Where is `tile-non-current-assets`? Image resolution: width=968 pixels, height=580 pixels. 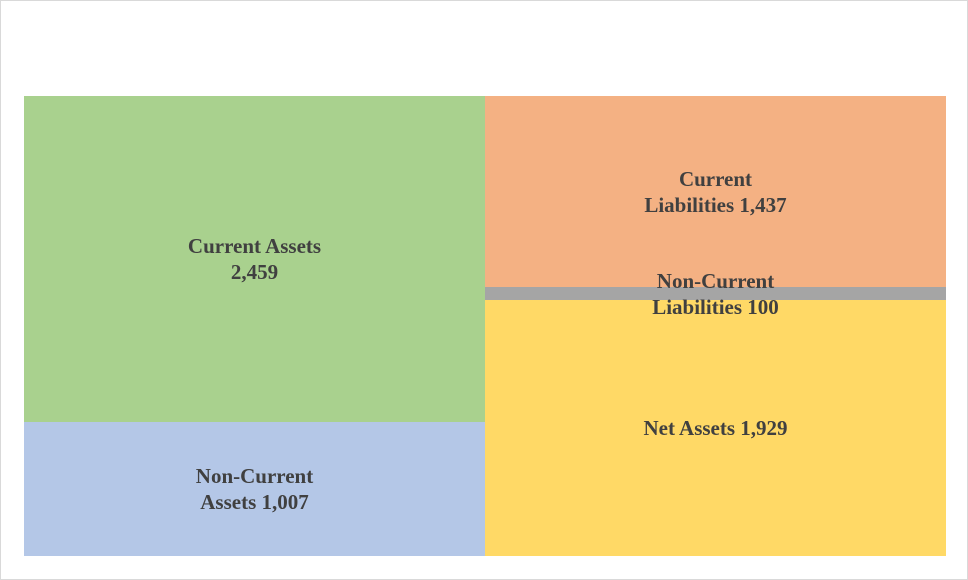 tile-non-current-assets is located at coordinates (254, 489).